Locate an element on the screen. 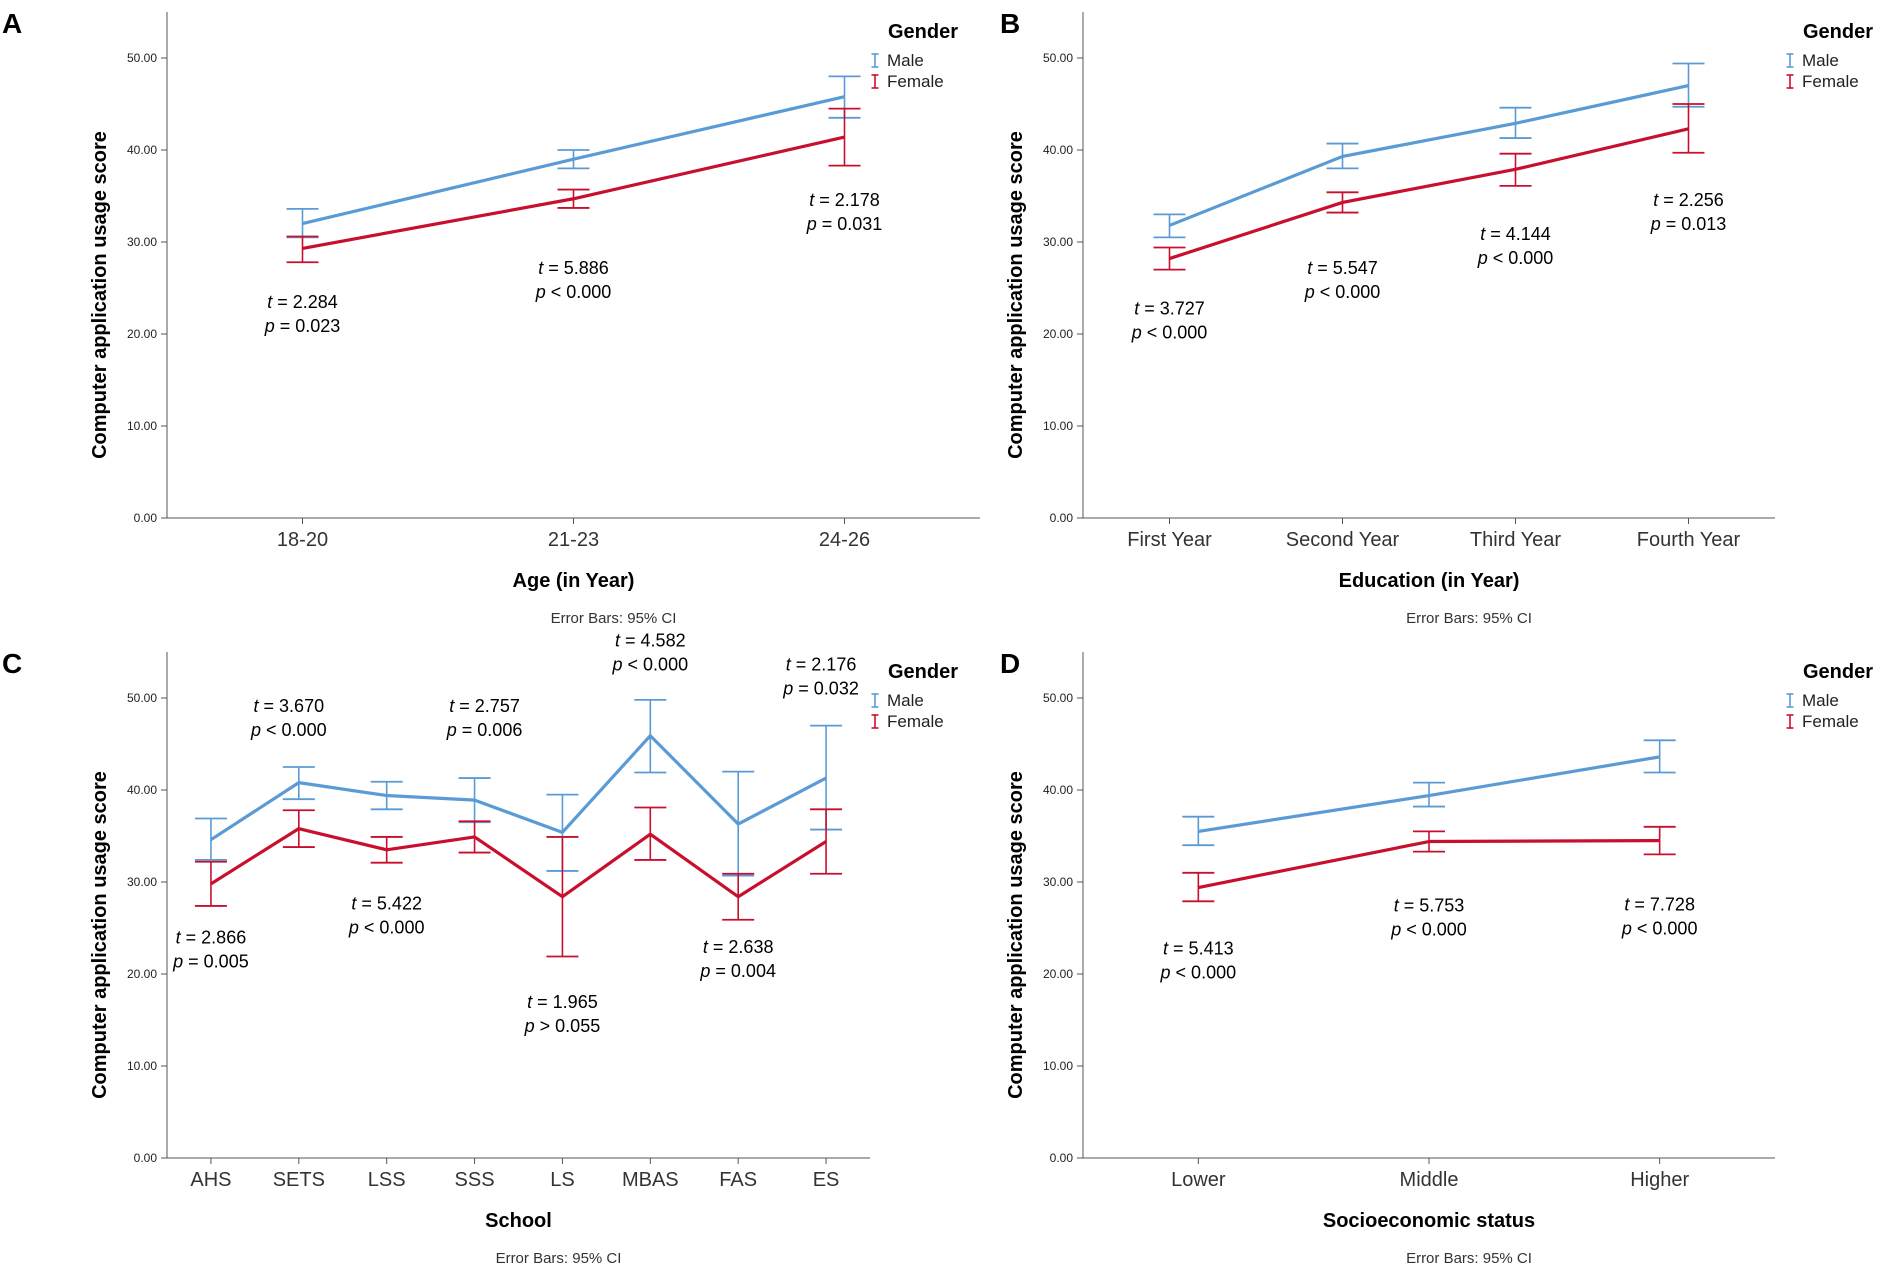 The width and height of the screenshot is (1879, 1271). stat-annotation: t = 5.413 p < 0.000 is located at coordinates (1198, 961).